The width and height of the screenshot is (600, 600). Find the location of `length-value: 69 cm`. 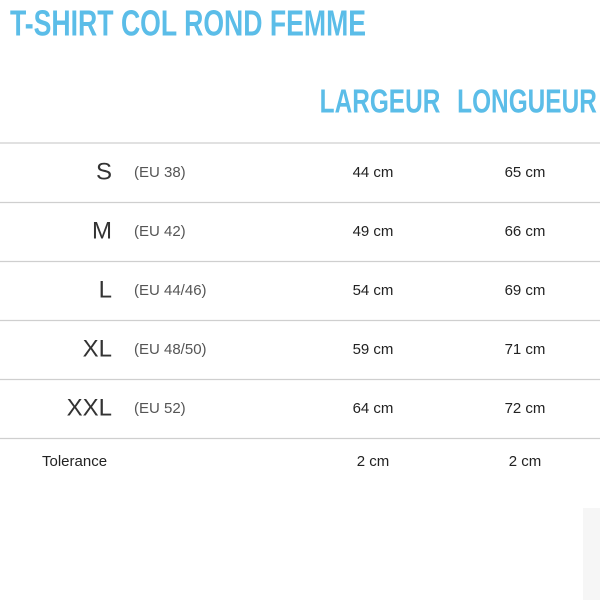

length-value: 69 cm is located at coordinates (525, 290).